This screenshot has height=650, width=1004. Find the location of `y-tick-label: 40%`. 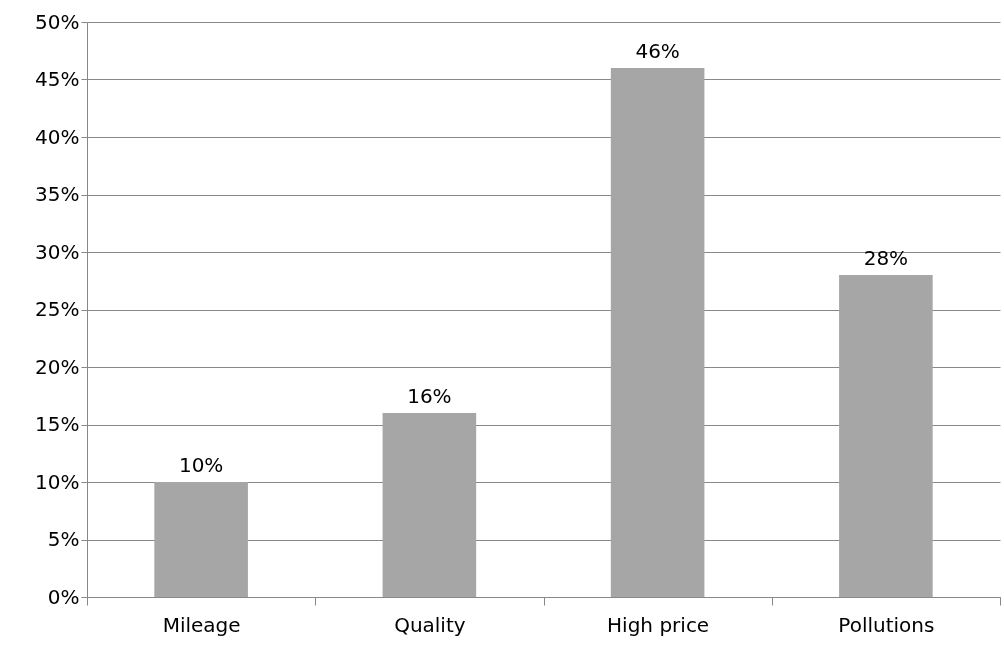

y-tick-label: 40% is located at coordinates (57, 136).